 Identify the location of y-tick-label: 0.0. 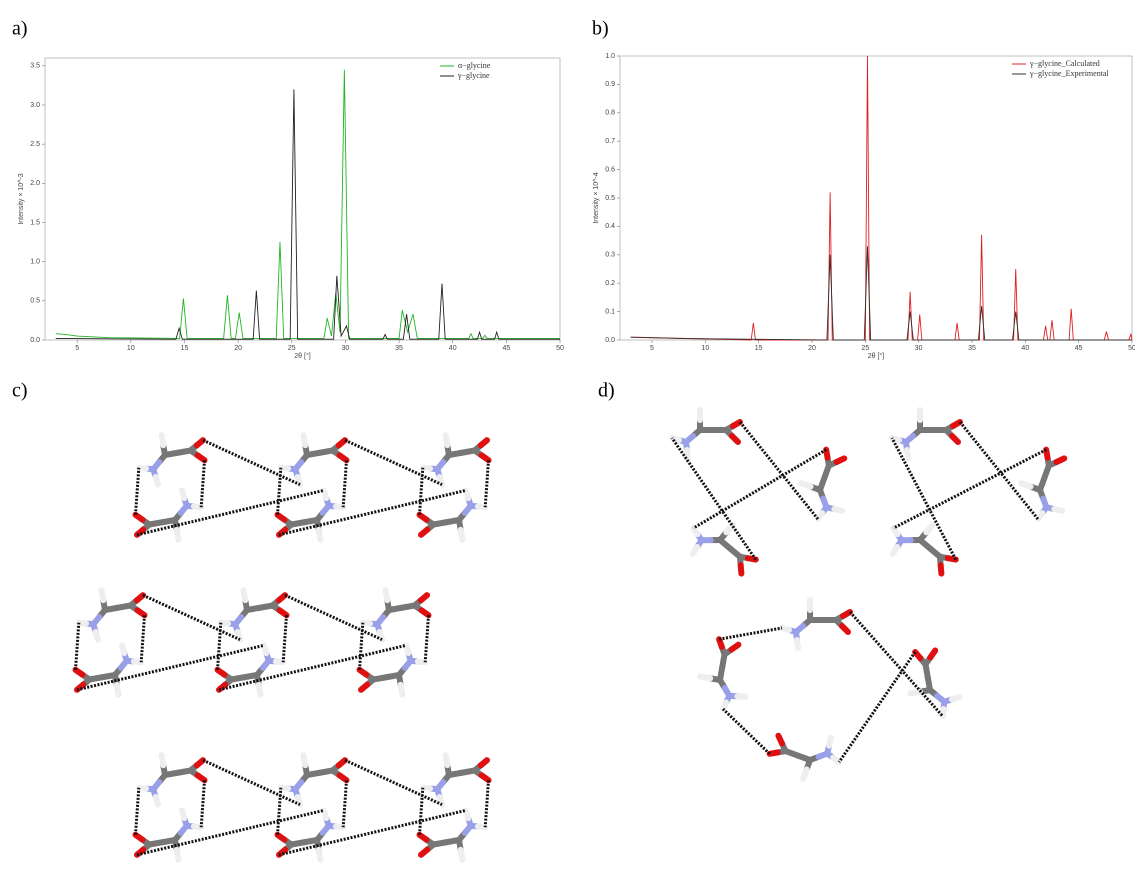
(35, 340).